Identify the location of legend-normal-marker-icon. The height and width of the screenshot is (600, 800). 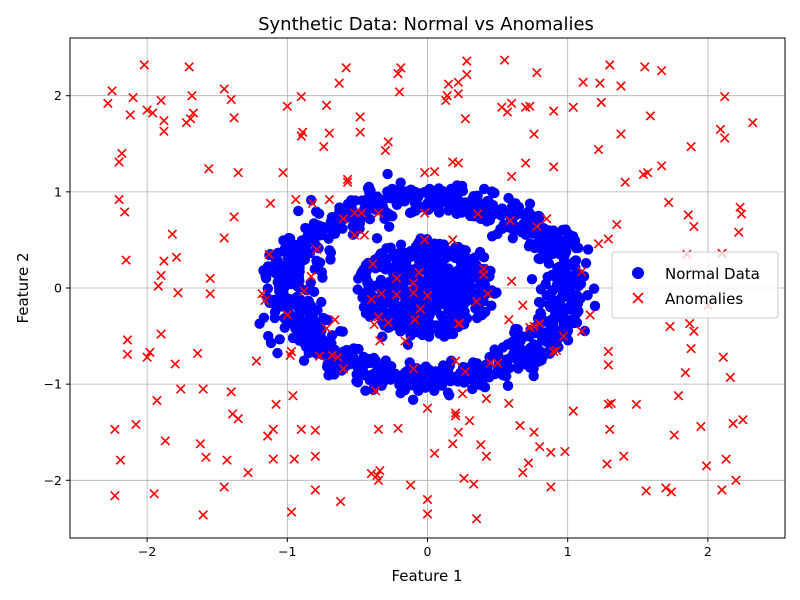
(638, 273).